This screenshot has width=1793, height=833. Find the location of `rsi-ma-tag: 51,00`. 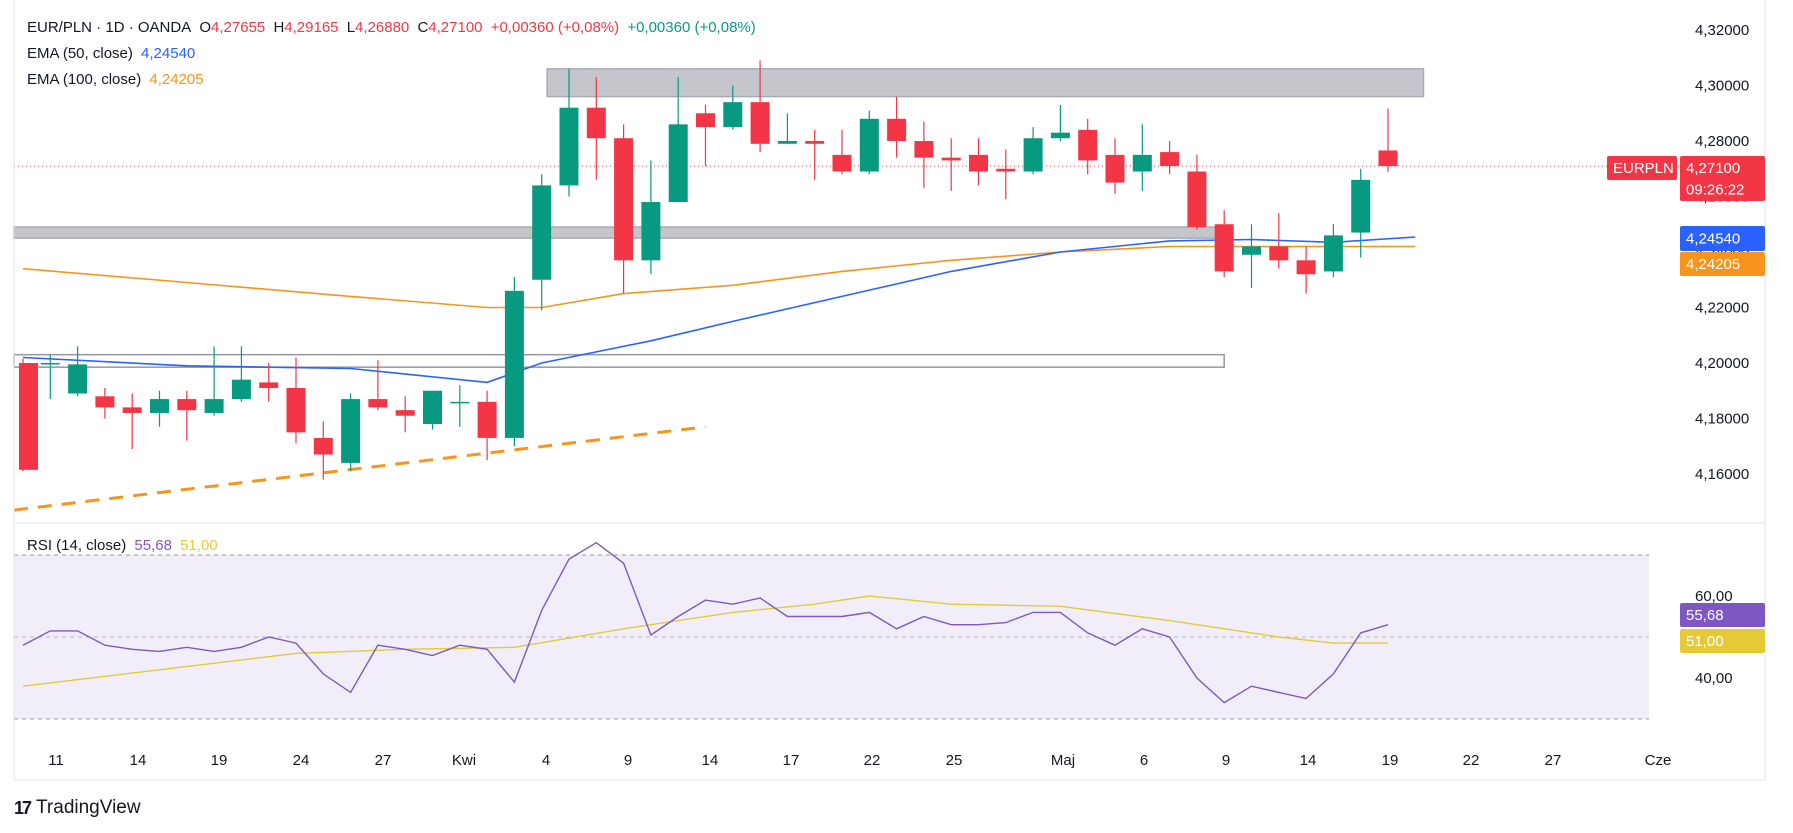

rsi-ma-tag: 51,00 is located at coordinates (1722, 641).